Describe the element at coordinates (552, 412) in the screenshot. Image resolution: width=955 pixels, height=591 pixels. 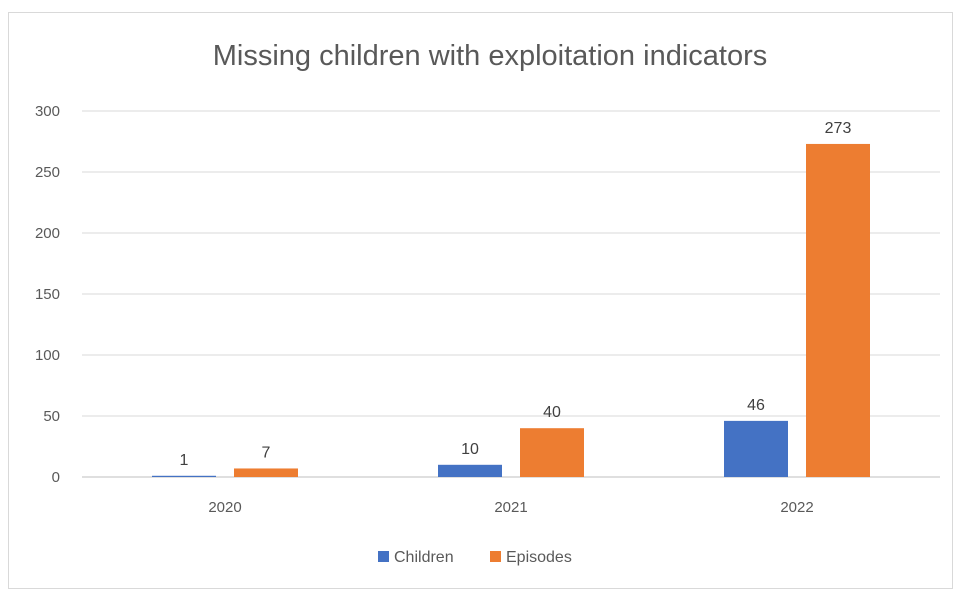
I see `data-label-episodes-2021: 40` at that location.